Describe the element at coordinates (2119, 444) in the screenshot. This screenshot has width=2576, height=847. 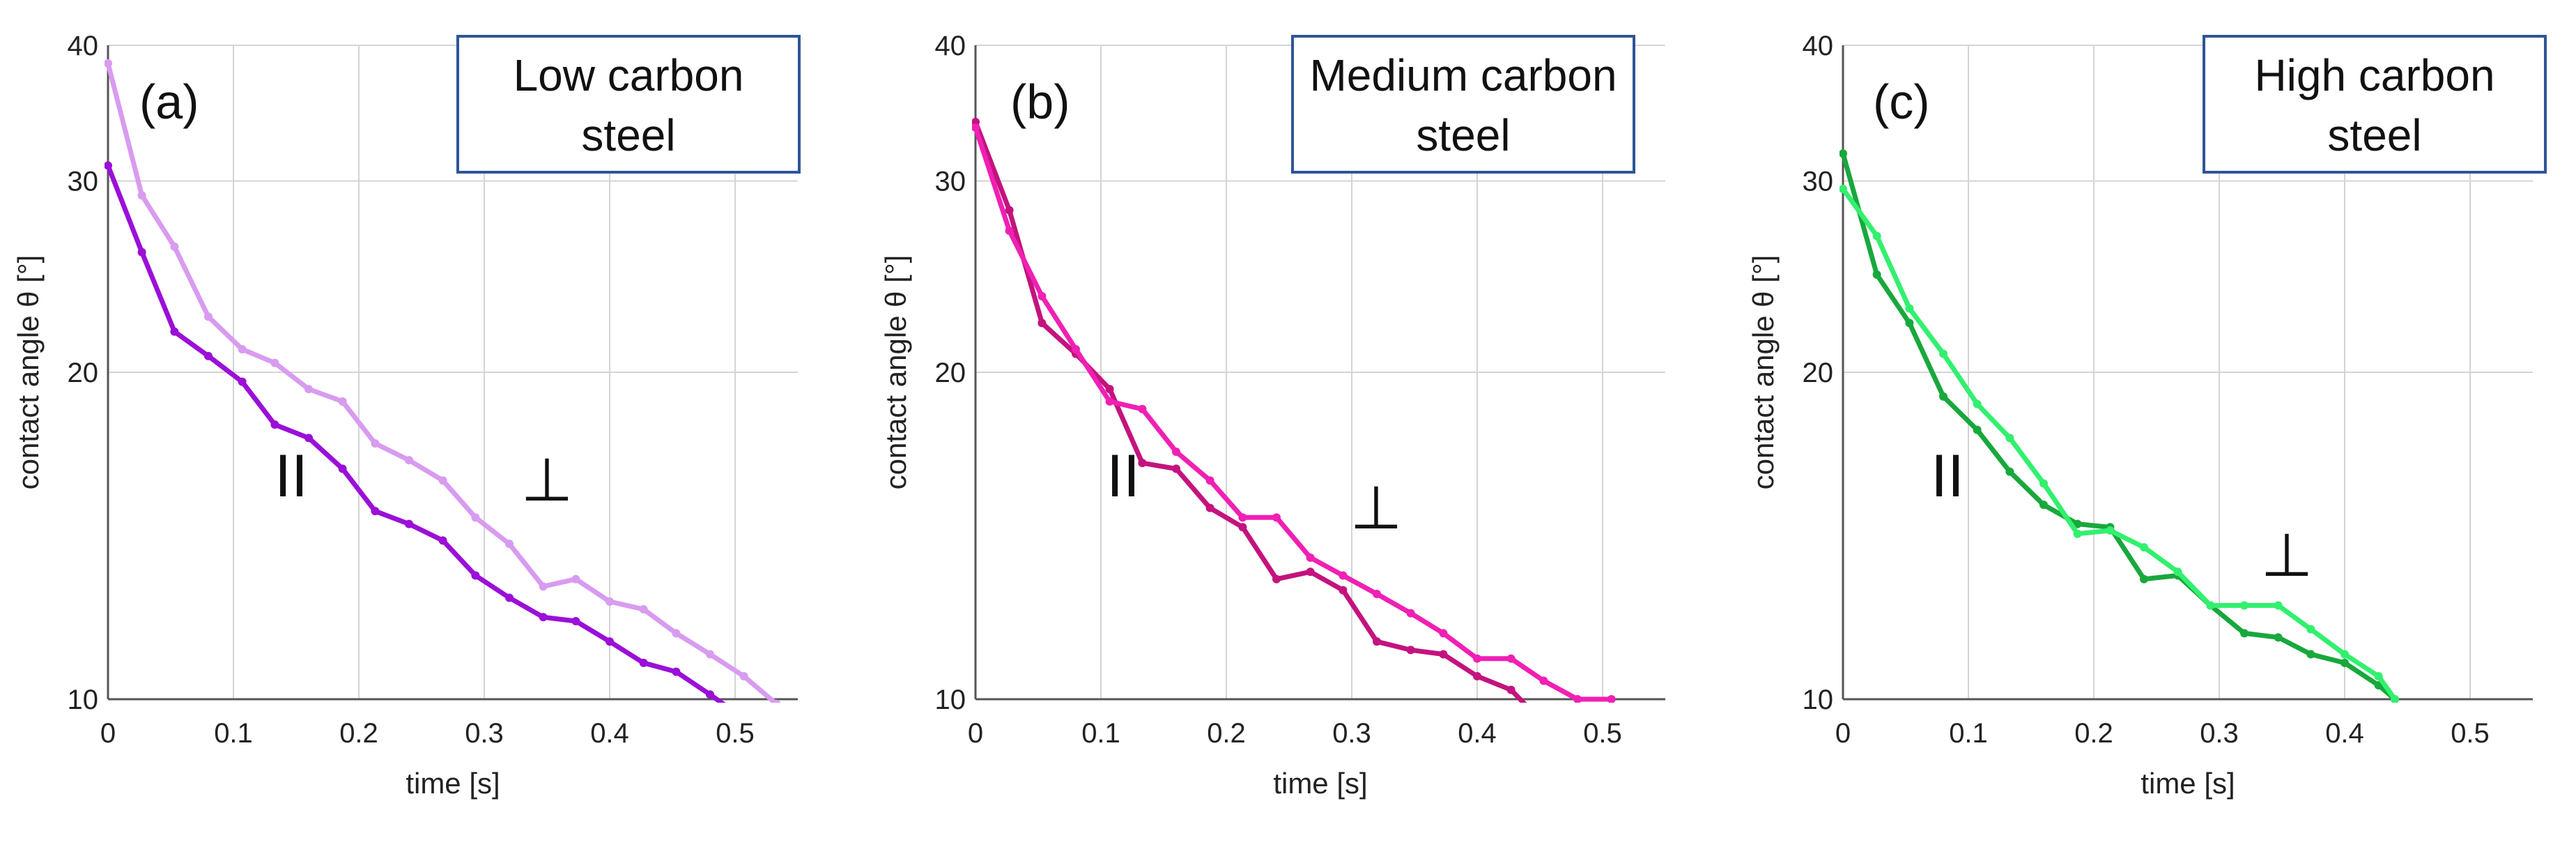
I see `series-line-perpendicular` at that location.